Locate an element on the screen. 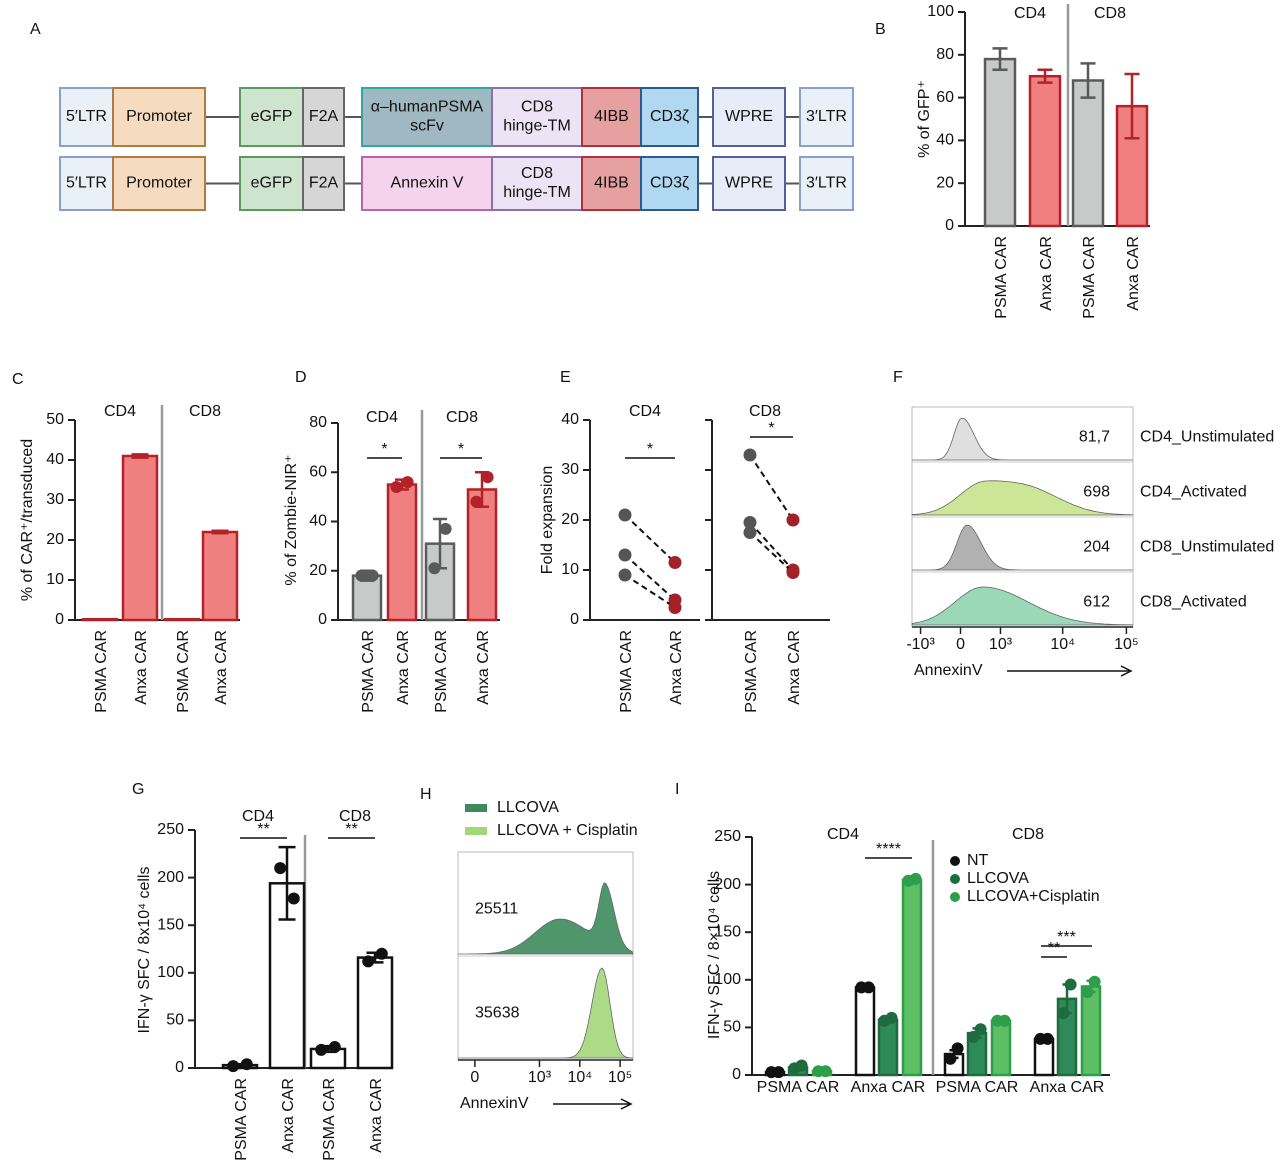  panel-label: D is located at coordinates (301, 377).